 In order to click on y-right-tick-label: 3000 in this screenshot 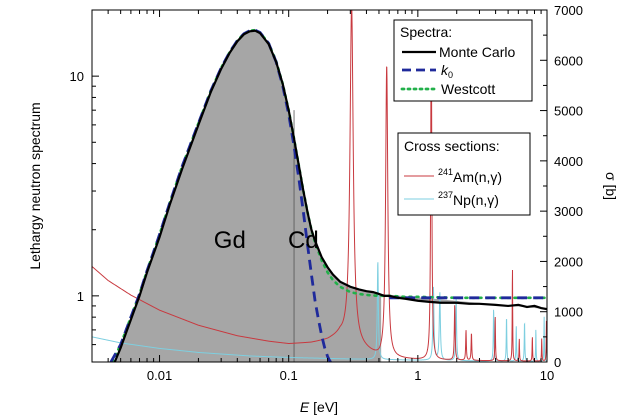, I will do `click(568, 211)`.